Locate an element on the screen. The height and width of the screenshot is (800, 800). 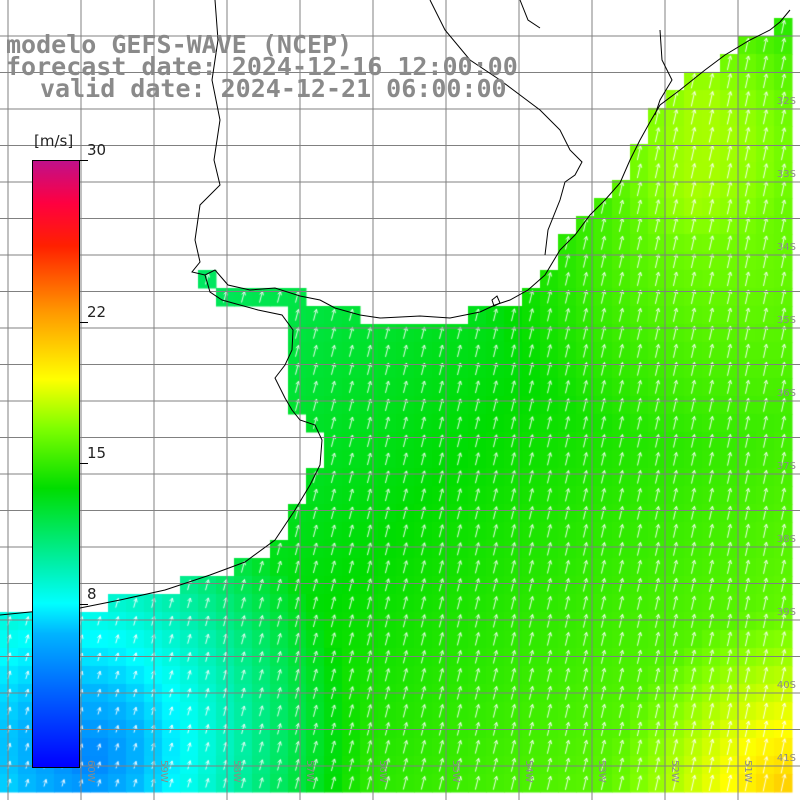
longitude-label: 60W is located at coordinates (90, 771).